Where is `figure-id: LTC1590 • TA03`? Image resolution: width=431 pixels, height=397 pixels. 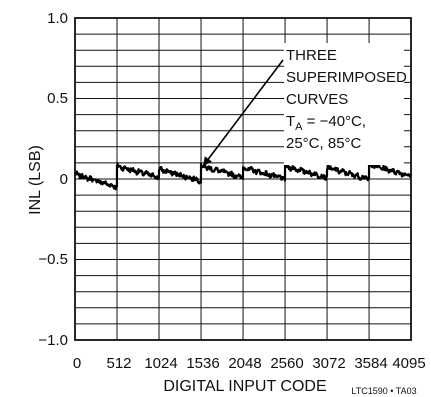
figure-id: LTC1590 • TA03 is located at coordinates (383, 391).